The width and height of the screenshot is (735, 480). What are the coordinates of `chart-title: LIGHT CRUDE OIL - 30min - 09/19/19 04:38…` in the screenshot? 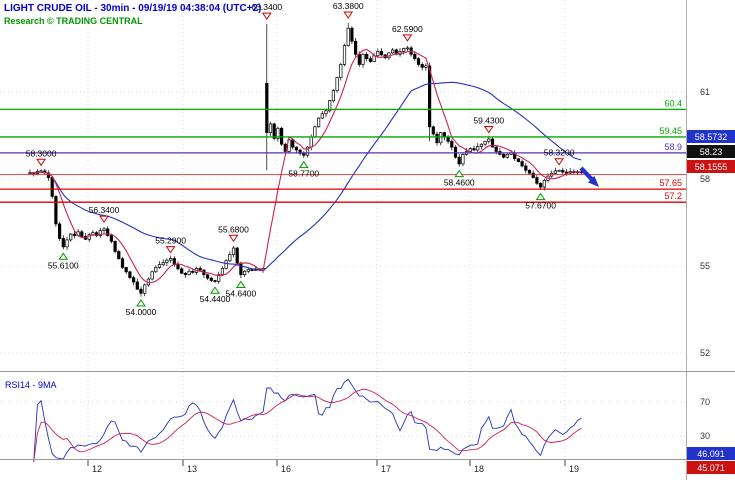 It's located at (133, 8).